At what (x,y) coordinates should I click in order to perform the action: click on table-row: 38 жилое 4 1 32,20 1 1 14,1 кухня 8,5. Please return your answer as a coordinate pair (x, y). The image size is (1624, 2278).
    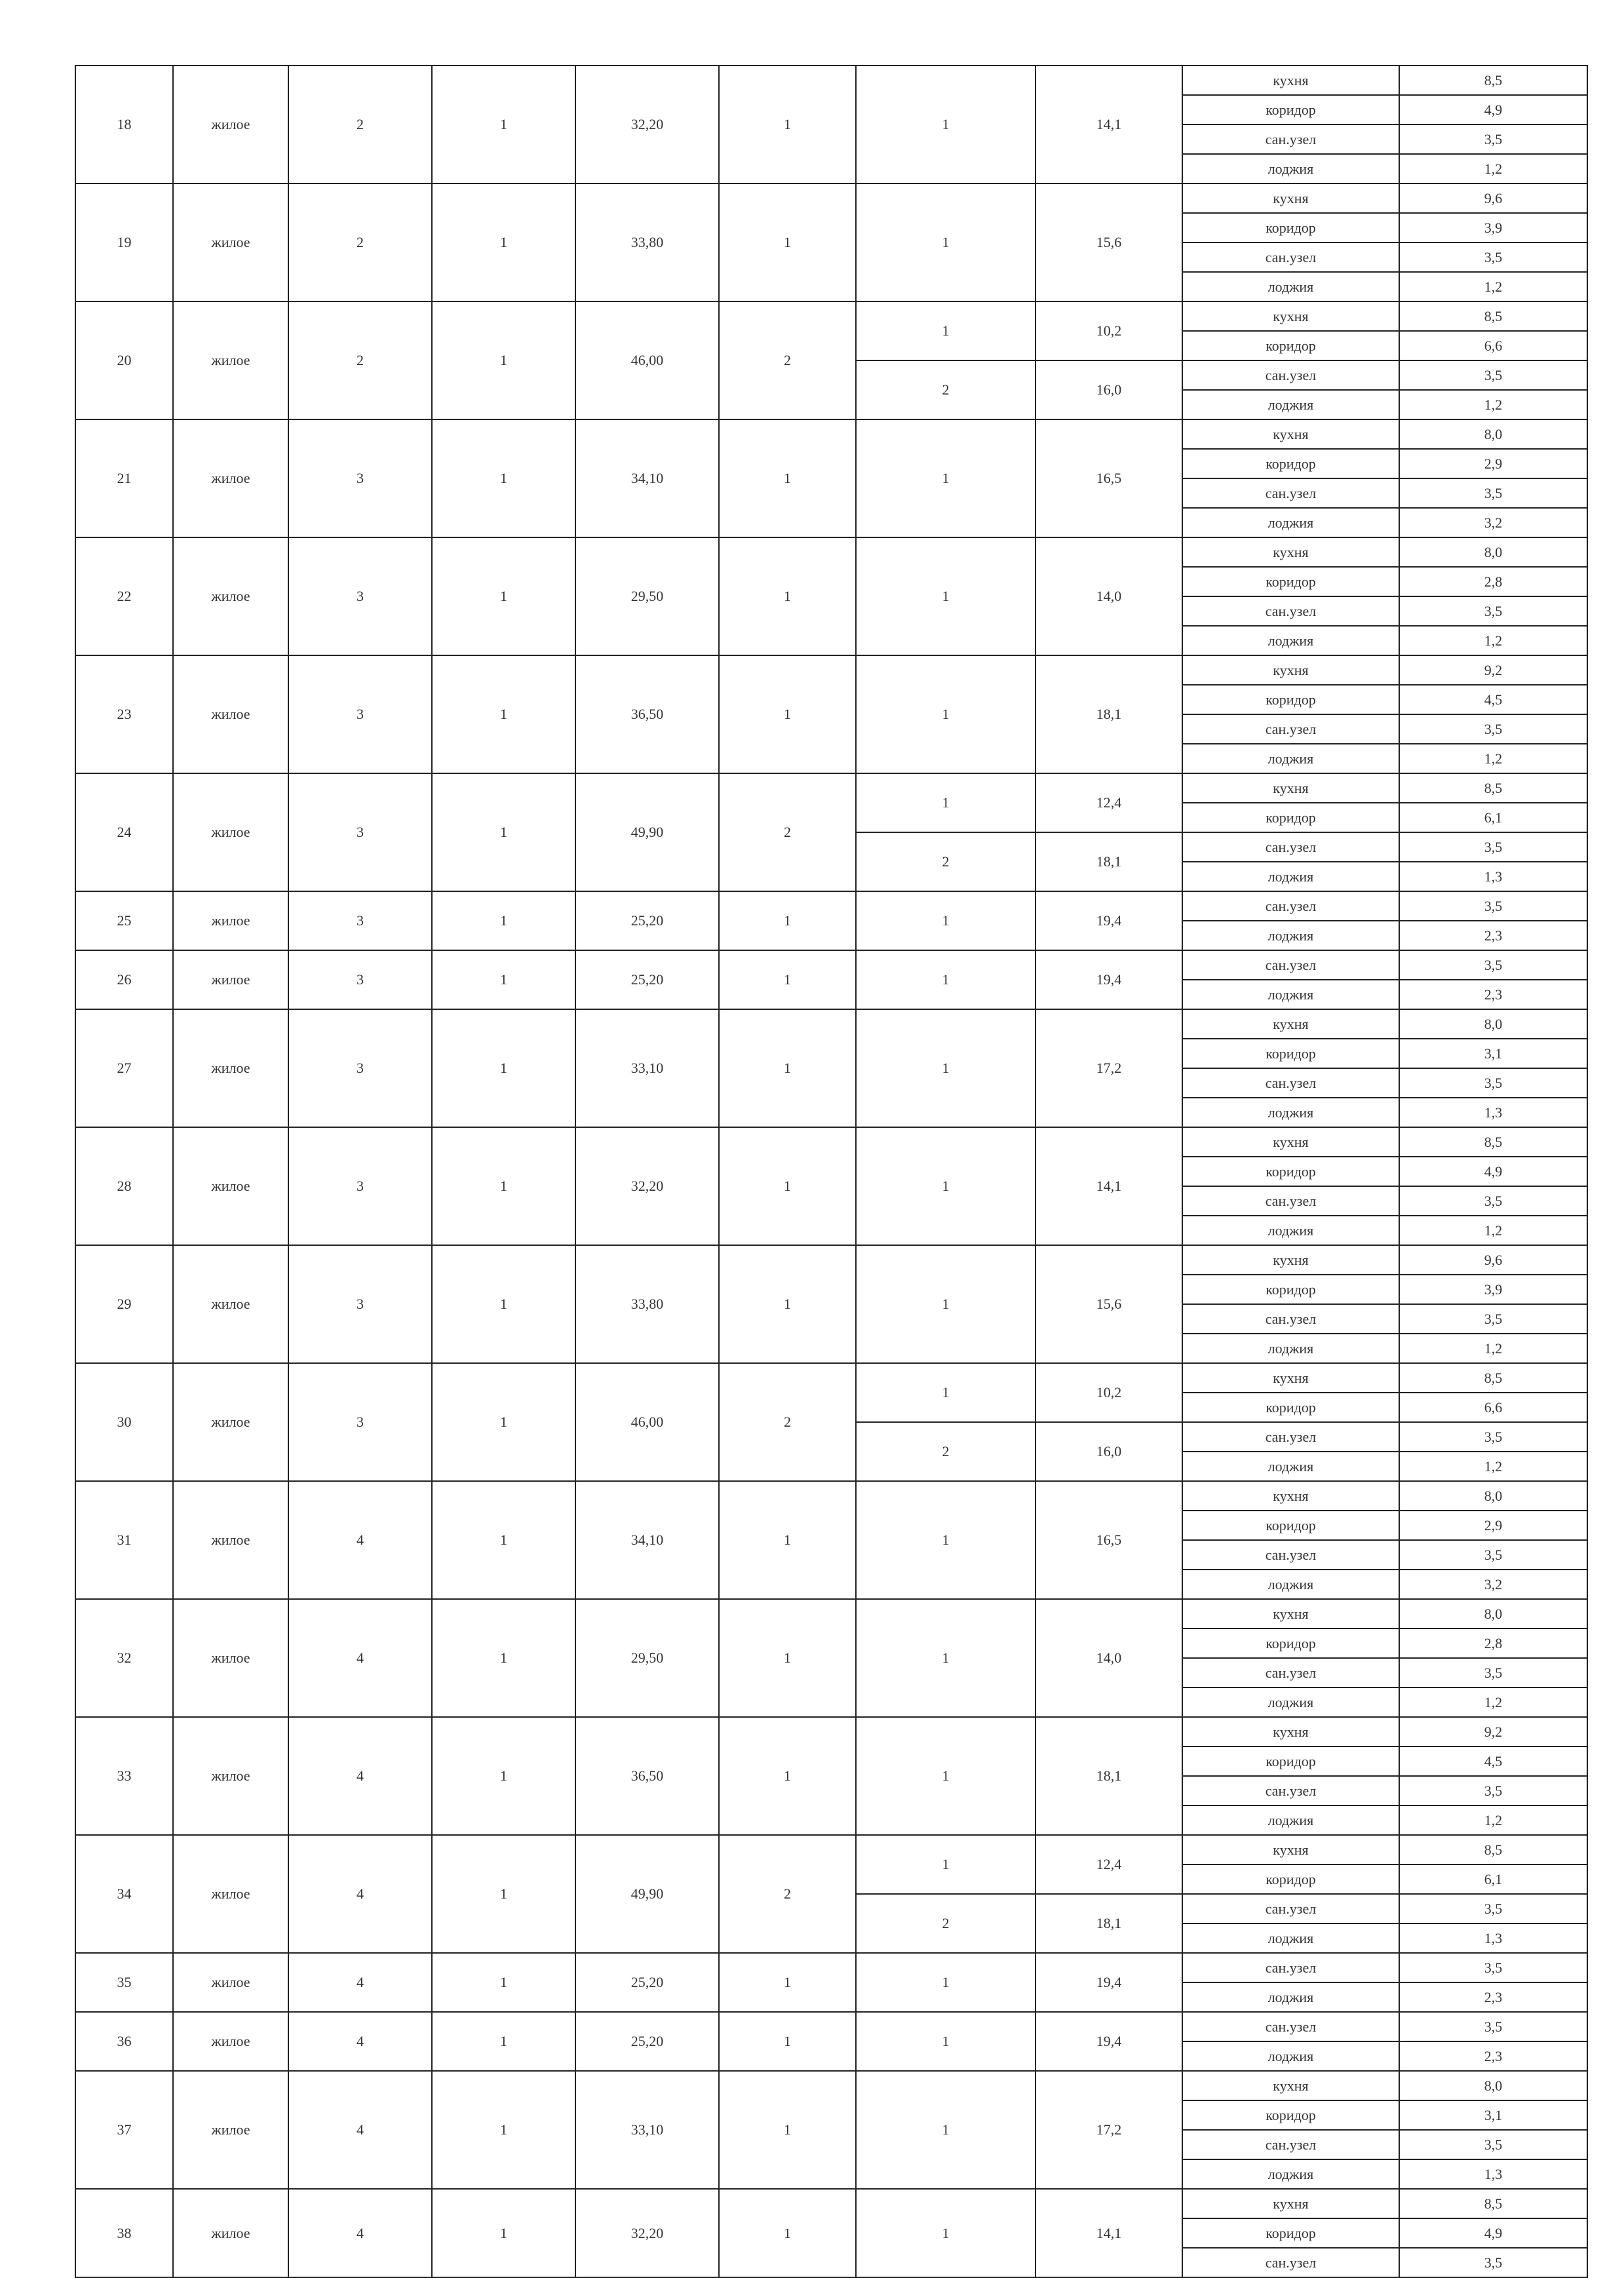
    Looking at the image, I should click on (831, 2233).